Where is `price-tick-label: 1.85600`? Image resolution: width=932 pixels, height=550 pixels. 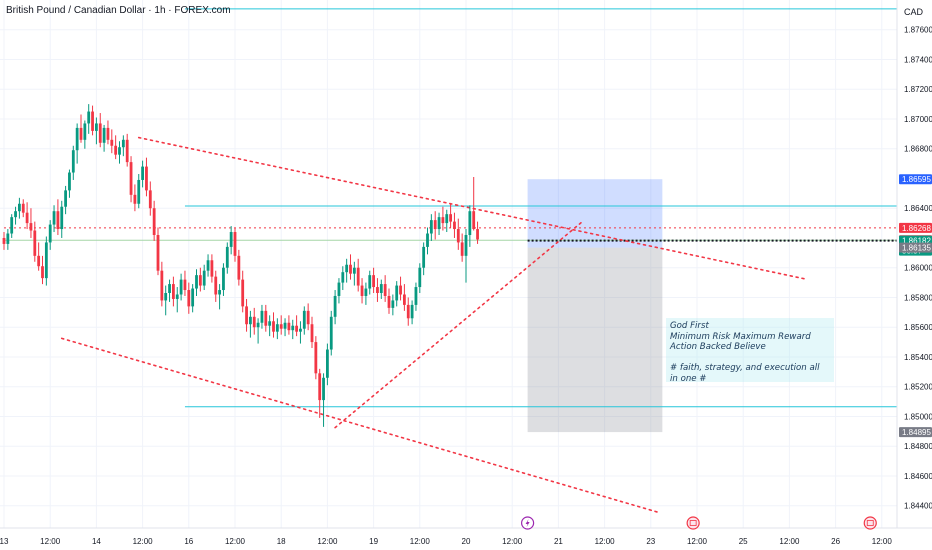 price-tick-label: 1.85600 is located at coordinates (918, 327).